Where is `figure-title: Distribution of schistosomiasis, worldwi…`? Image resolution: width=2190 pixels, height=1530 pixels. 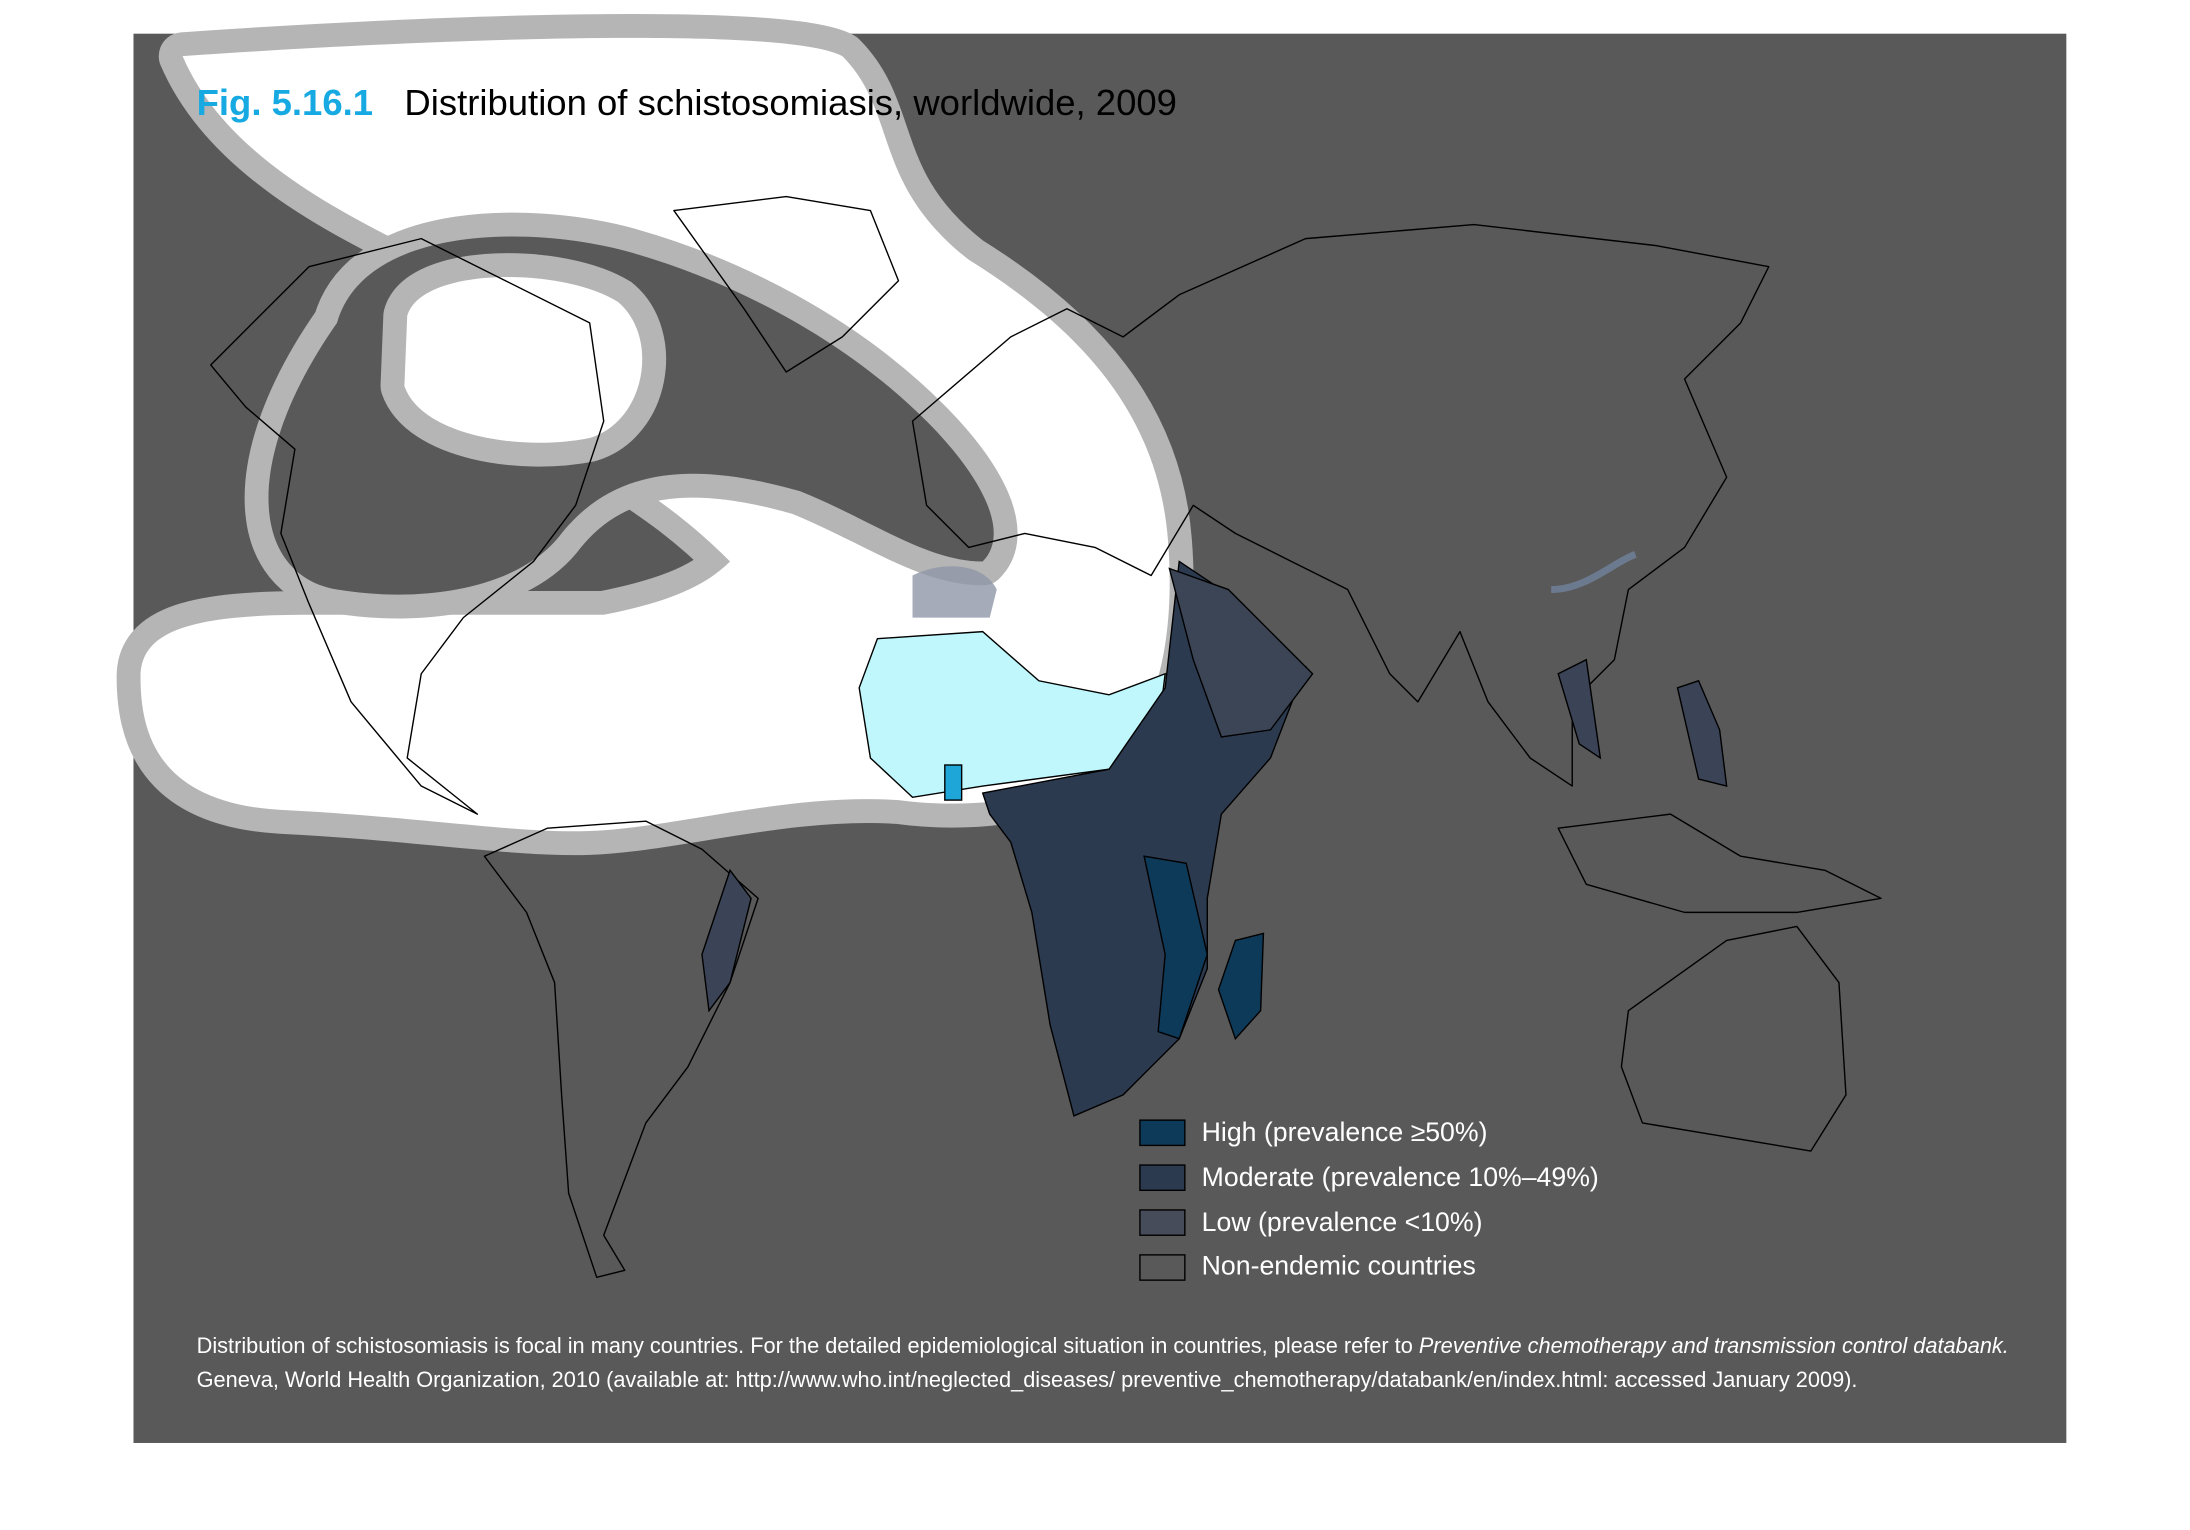 figure-title: Distribution of schistosomiasis, worldwi… is located at coordinates (790, 102).